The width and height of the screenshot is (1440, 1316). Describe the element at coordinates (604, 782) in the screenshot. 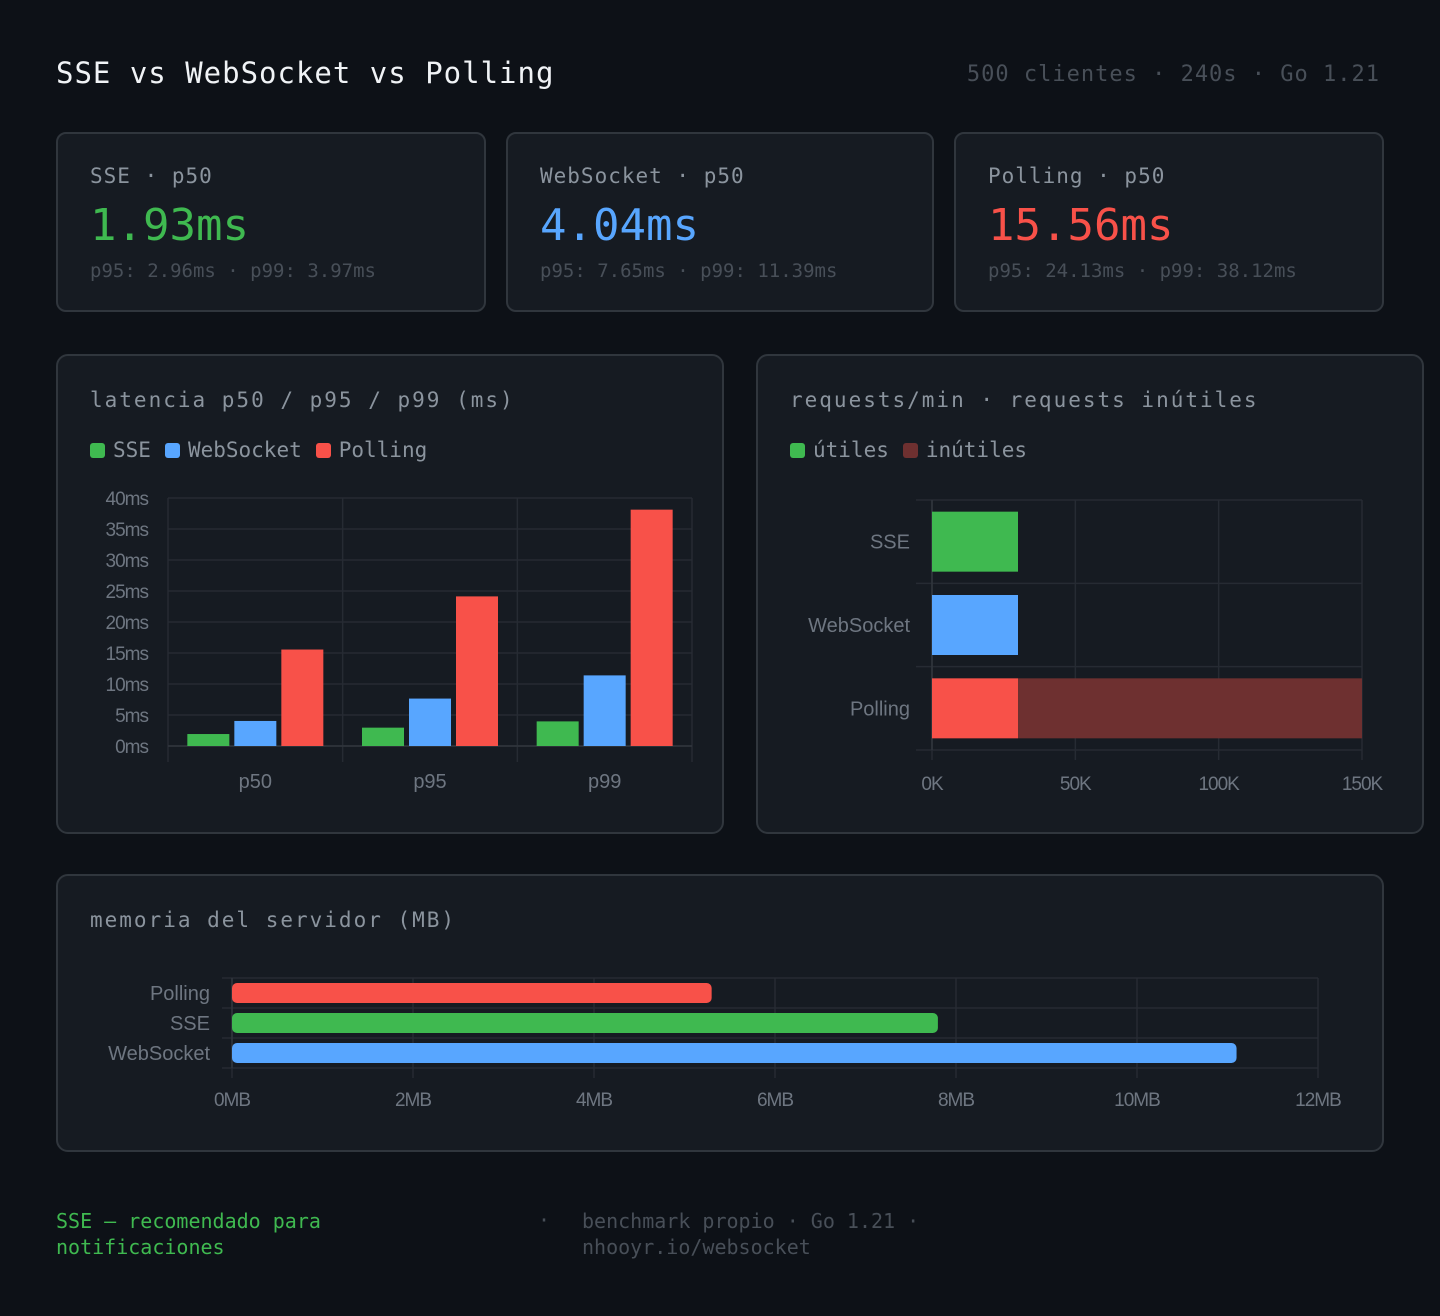

I see `x-tick-label: p99` at that location.